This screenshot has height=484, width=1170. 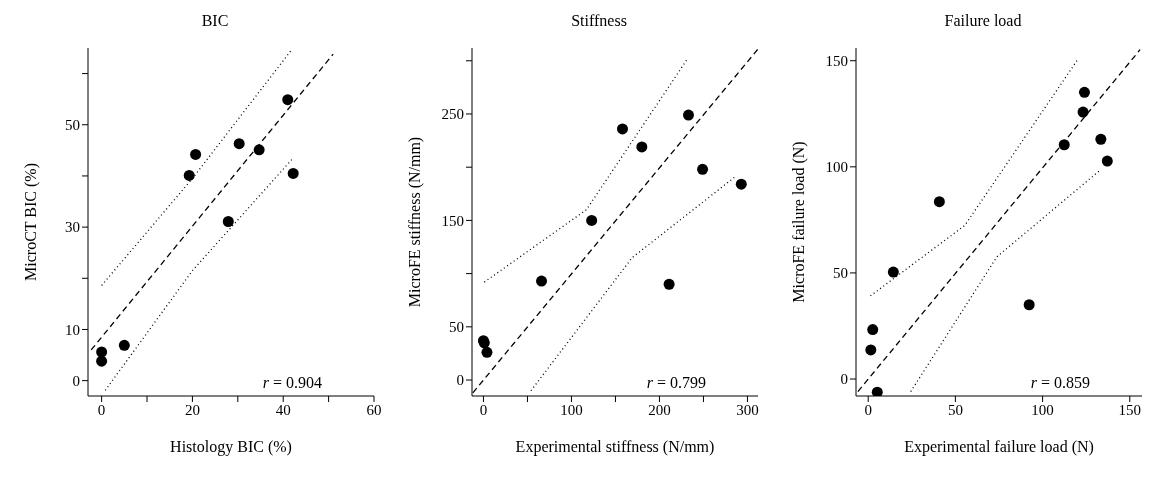 What do you see at coordinates (1130, 409) in the screenshot?
I see `x-tick-label: 150` at bounding box center [1130, 409].